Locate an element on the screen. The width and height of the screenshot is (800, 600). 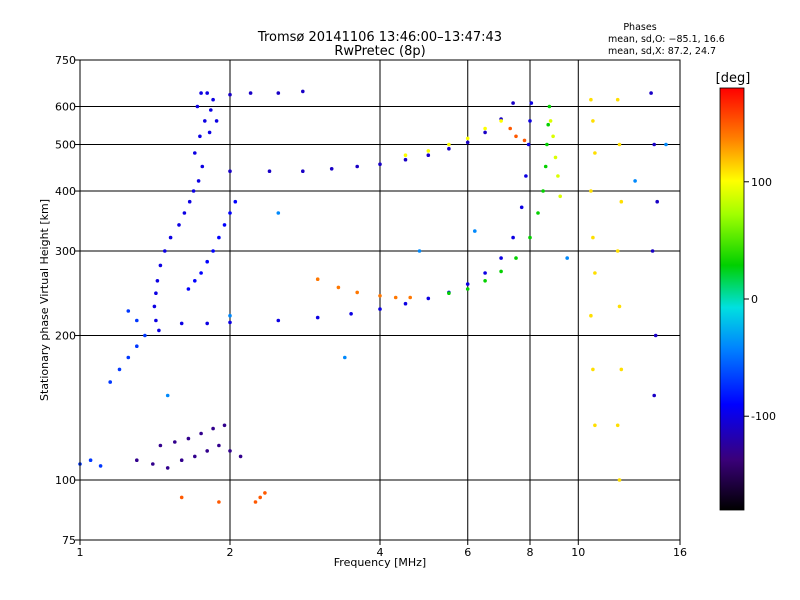
phase-box-line-o: mean, sd,O: −85.1, 16.6 is located at coordinates (666, 39).